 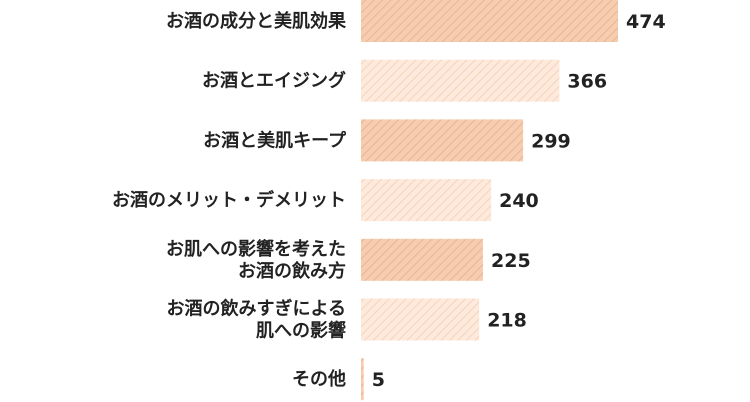 I want to click on category-label-3: お酒のメリット・デメリット, so click(x=229, y=200).